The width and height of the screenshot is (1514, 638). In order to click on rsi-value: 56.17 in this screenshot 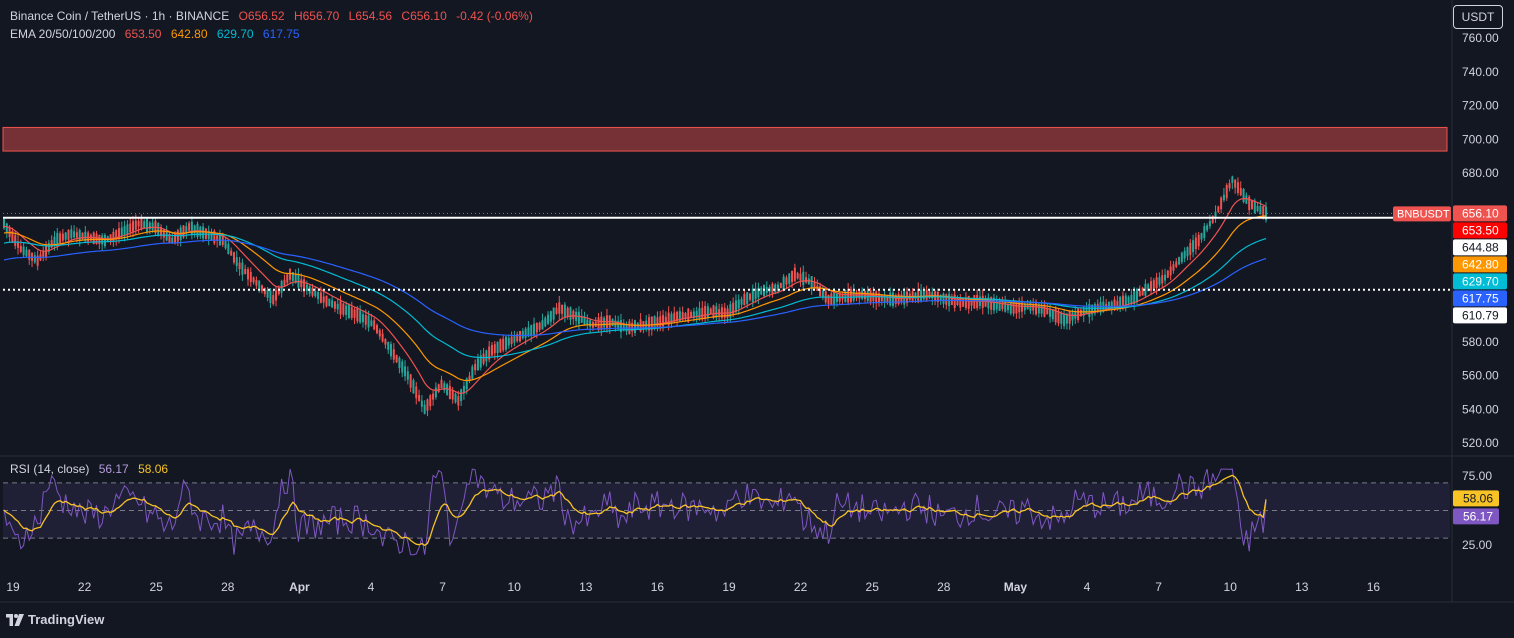, I will do `click(113, 469)`.